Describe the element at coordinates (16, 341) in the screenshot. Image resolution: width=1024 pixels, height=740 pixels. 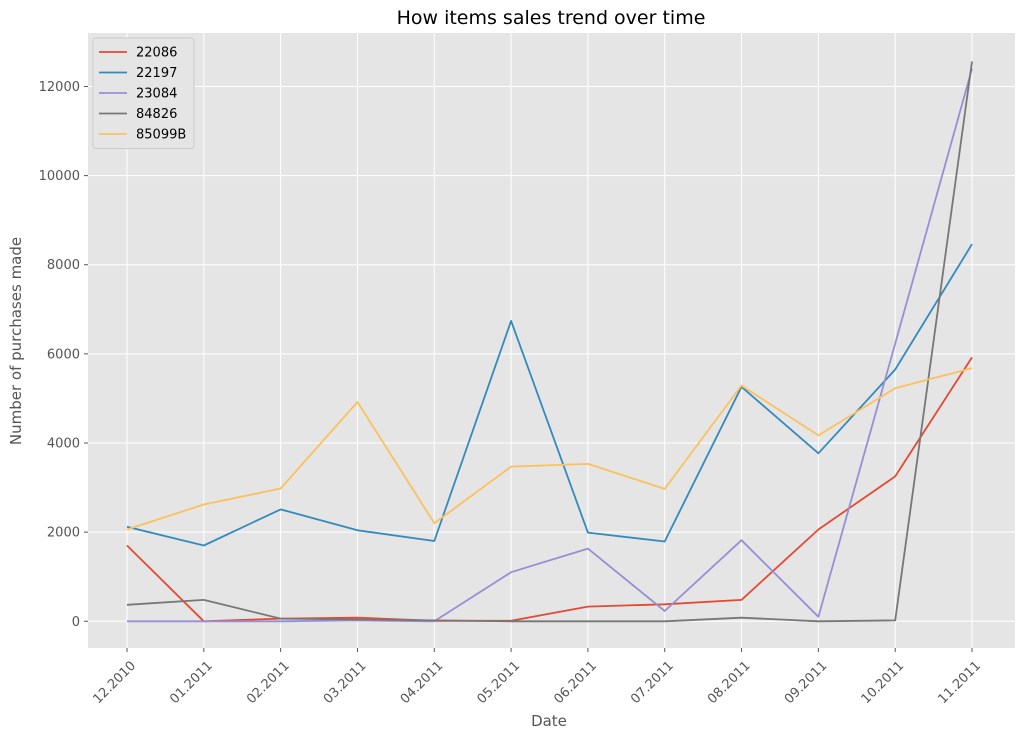
I see `y-axis-label: Number of purchases made` at that location.